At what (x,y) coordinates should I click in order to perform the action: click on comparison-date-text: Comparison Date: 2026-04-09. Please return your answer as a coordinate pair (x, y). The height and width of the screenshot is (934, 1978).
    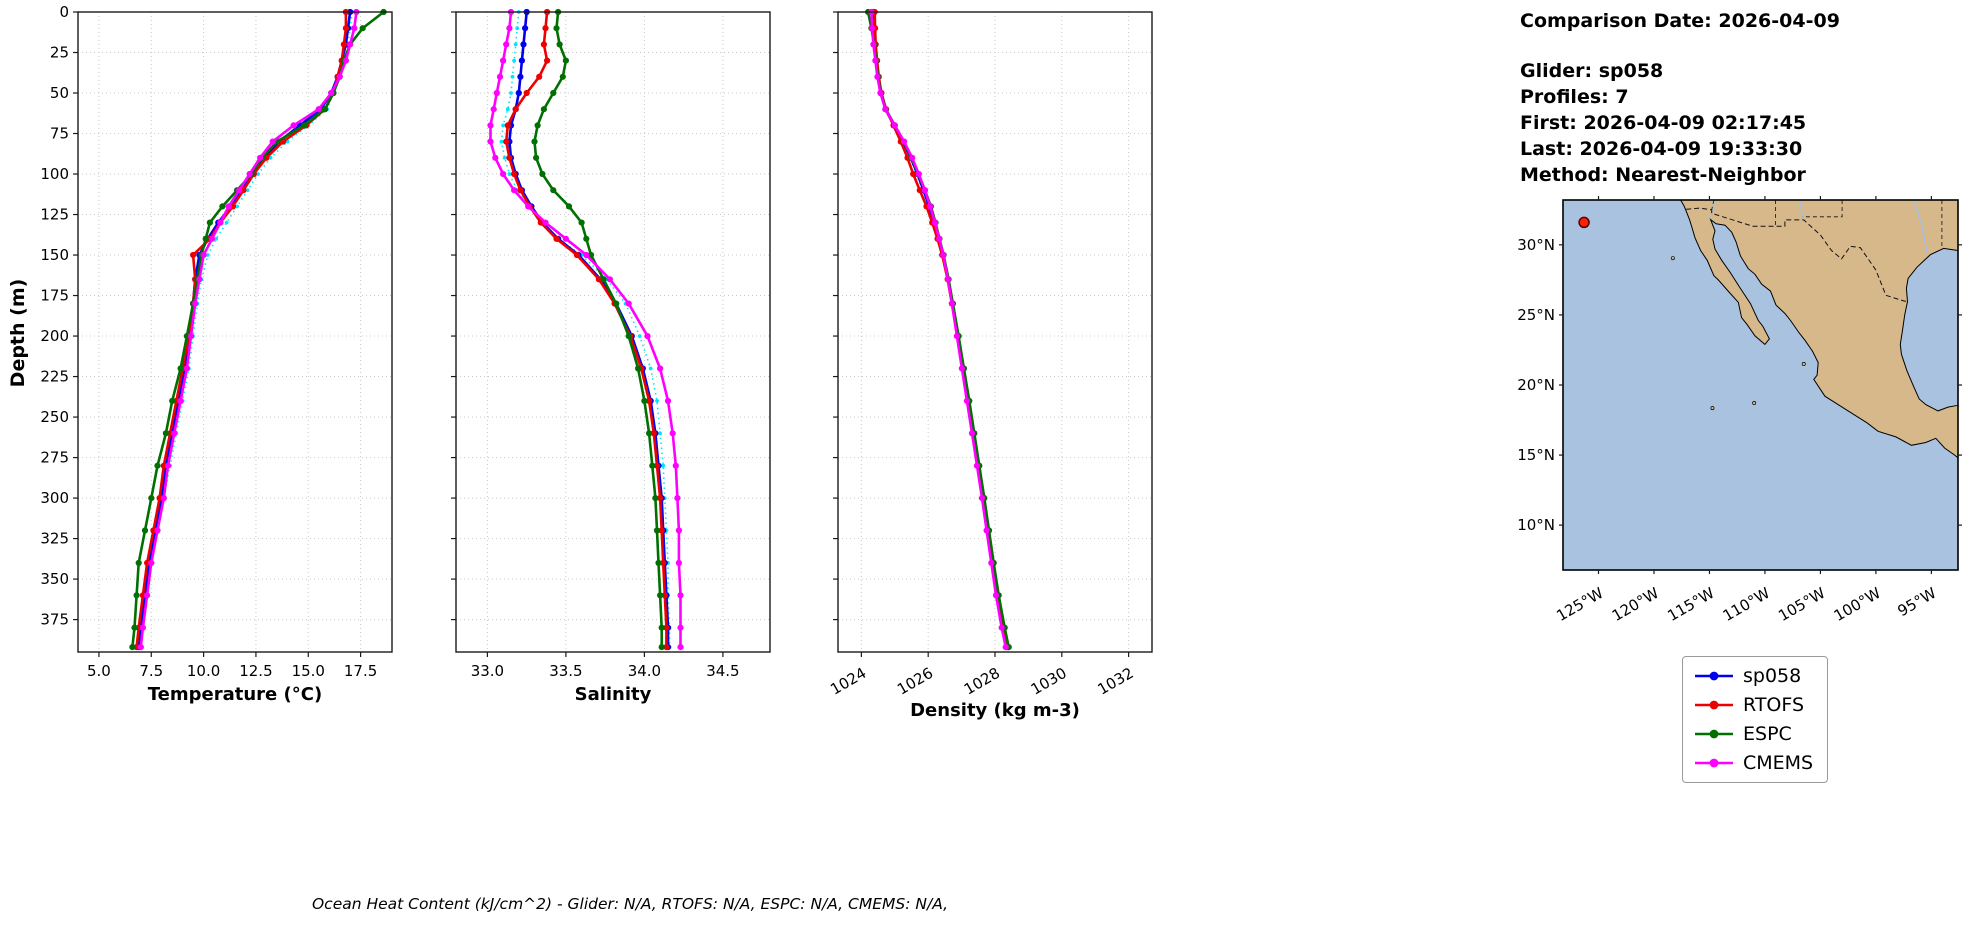
    Looking at the image, I should click on (1680, 21).